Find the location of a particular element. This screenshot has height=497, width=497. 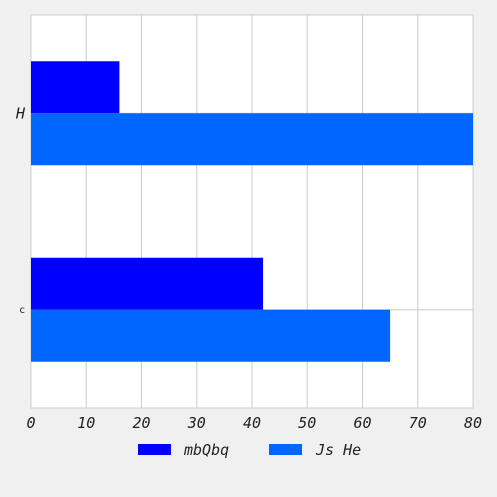

bar-js-he-h is located at coordinates (252, 139).